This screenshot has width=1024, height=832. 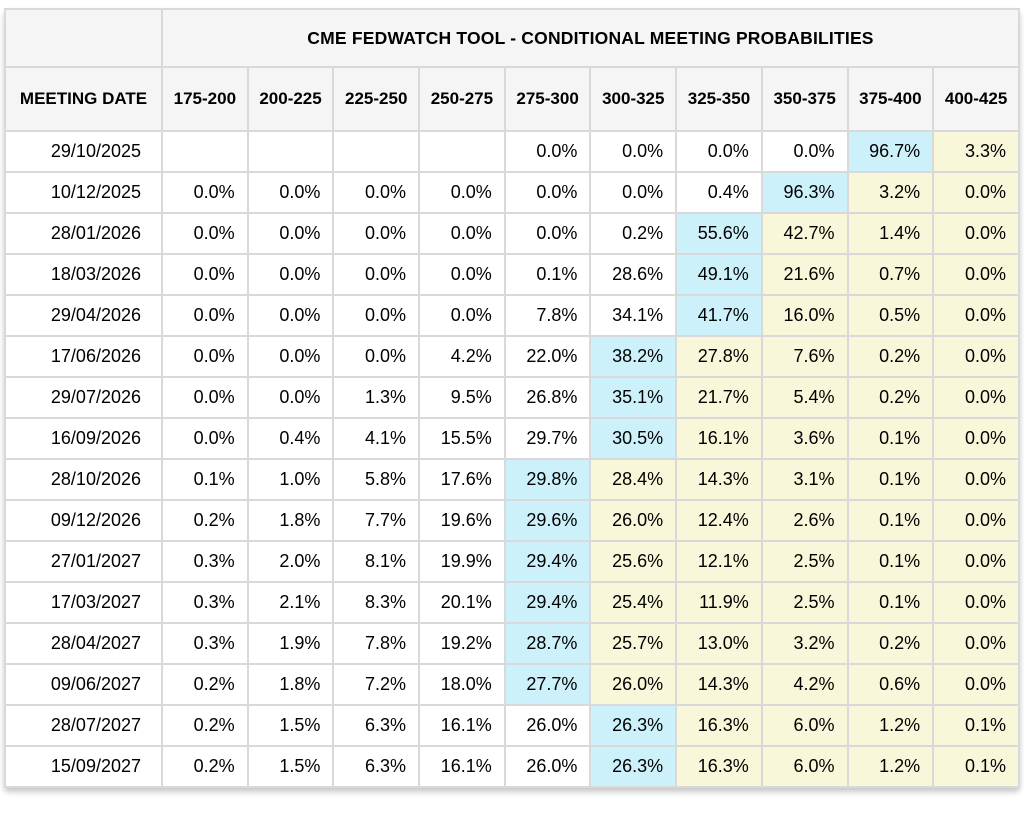 What do you see at coordinates (462, 438) in the screenshot?
I see `probability-cell: 15.5%` at bounding box center [462, 438].